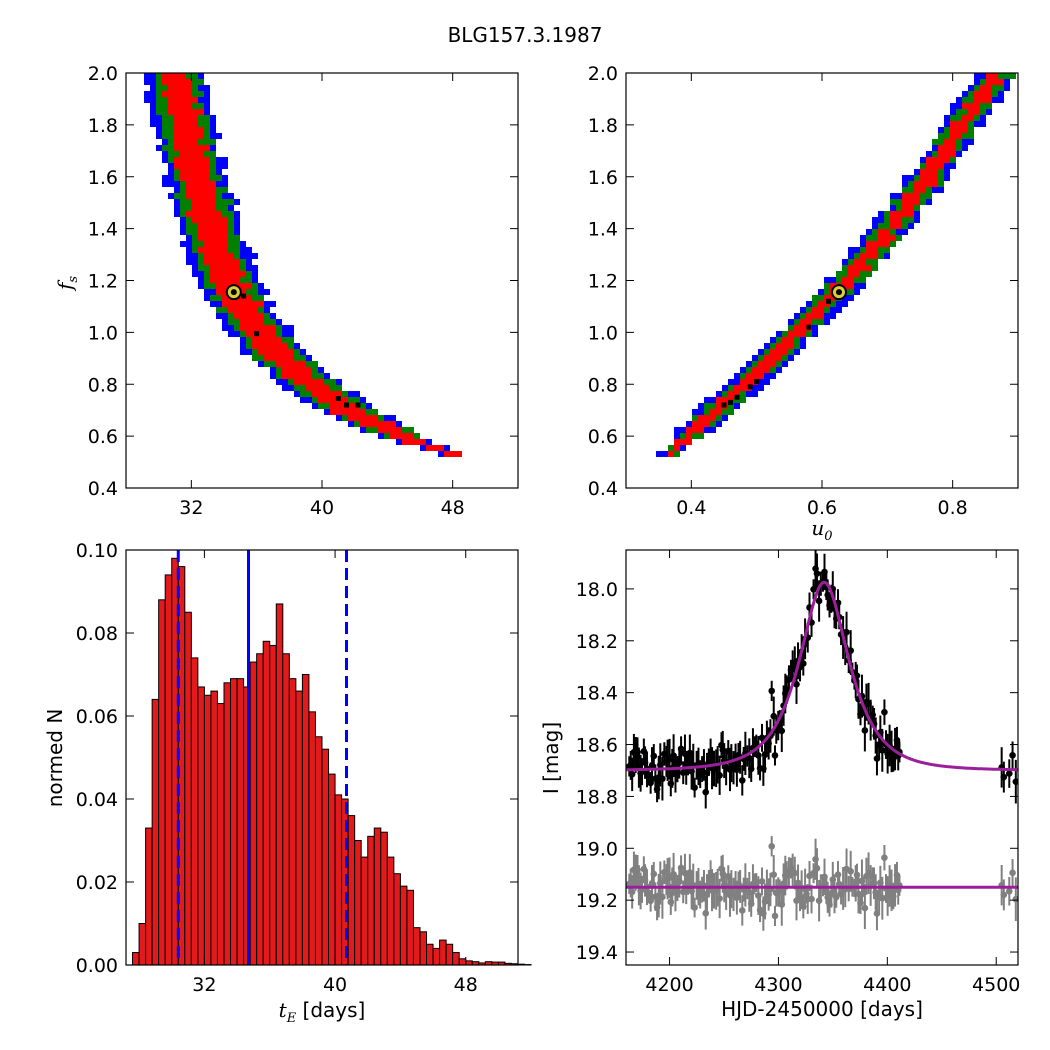 The height and width of the screenshot is (1050, 1050). What do you see at coordinates (191, 508) in the screenshot?
I see `x-tick-label: 32` at bounding box center [191, 508].